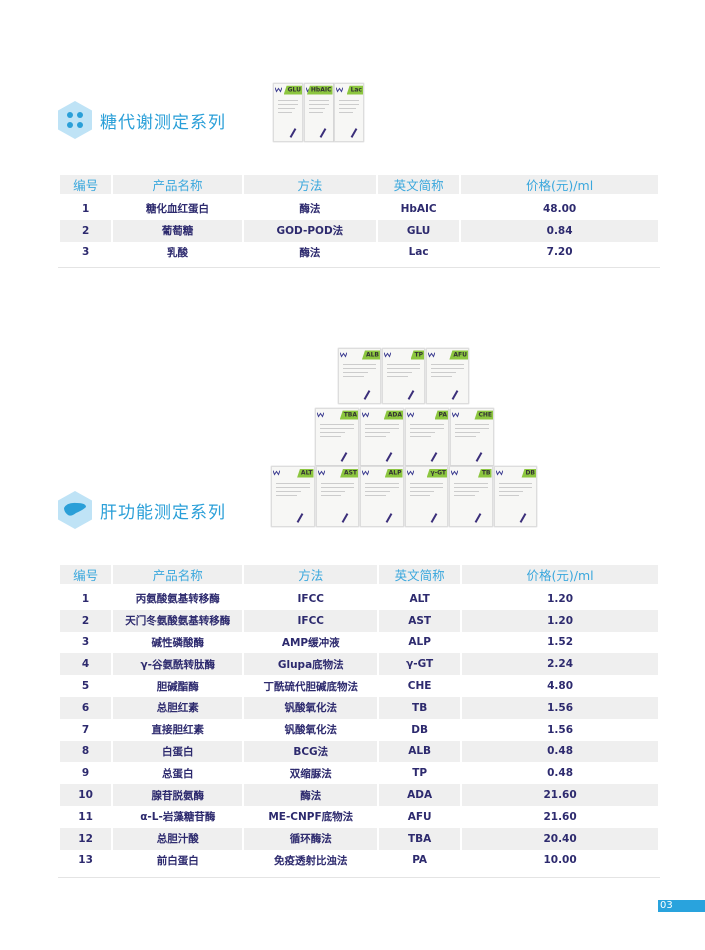 Image resolution: width=705 pixels, height=950 pixels. I want to click on product-box: γ-GT, so click(426, 496).